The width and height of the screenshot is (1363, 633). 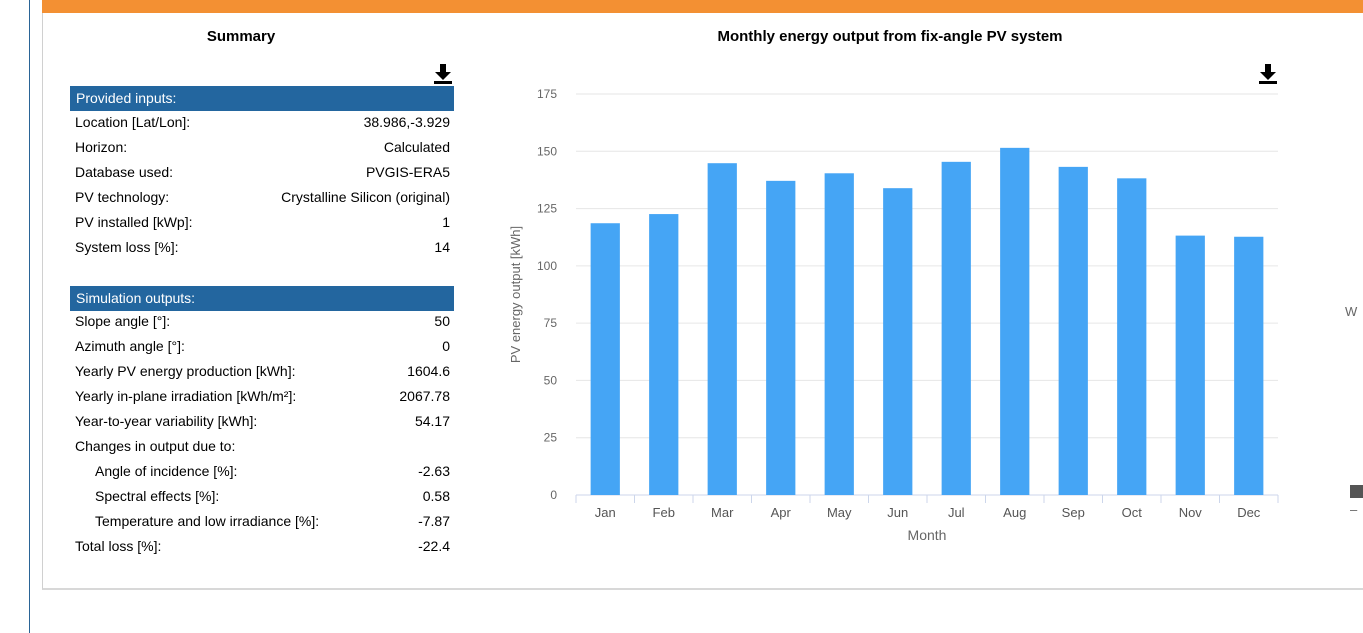 What do you see at coordinates (262, 147) in the screenshot?
I see `summary-row: Horizon: Calculated` at bounding box center [262, 147].